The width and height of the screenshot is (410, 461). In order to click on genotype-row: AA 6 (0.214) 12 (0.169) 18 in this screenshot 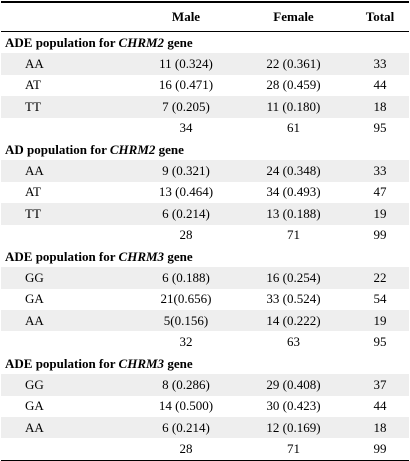, I will do `click(205, 428)`.